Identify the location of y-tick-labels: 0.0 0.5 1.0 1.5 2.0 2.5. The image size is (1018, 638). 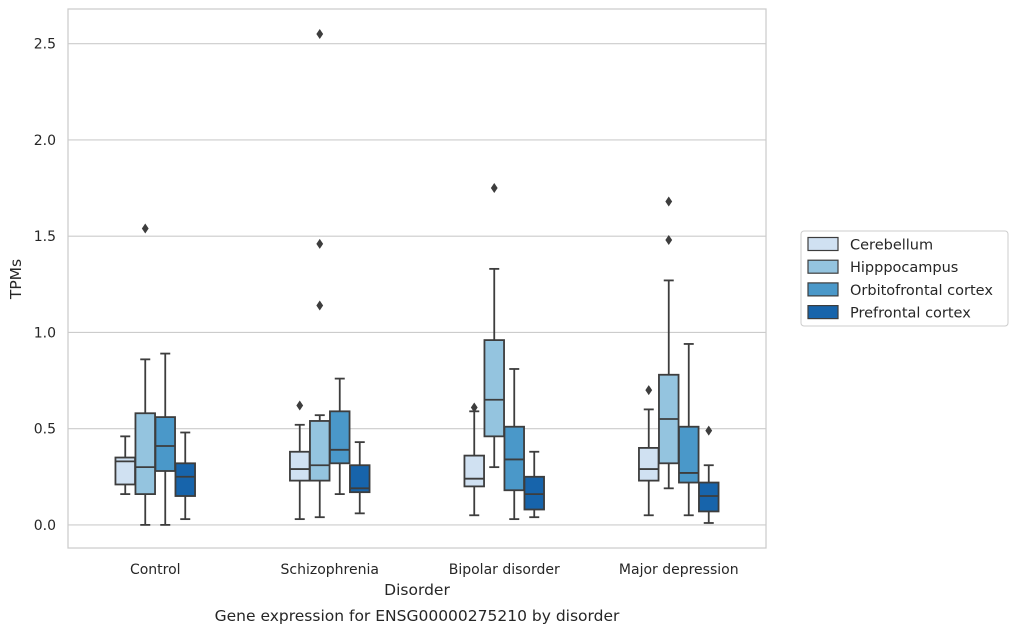
(45, 285).